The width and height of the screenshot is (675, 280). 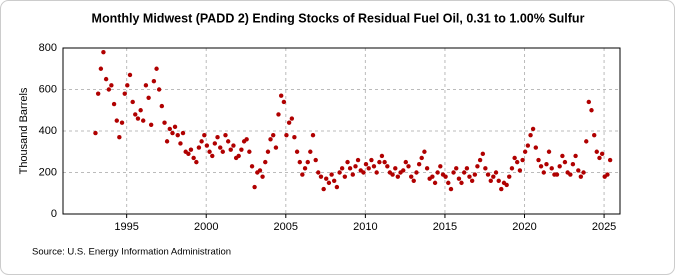 What do you see at coordinates (48, 172) in the screenshot?
I see `y-tick-label: 200` at bounding box center [48, 172].